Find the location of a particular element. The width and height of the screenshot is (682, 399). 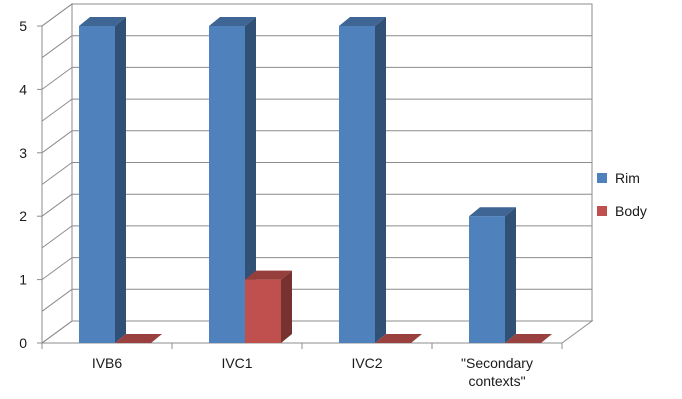

bar-body-2-top is located at coordinates (268, 275).